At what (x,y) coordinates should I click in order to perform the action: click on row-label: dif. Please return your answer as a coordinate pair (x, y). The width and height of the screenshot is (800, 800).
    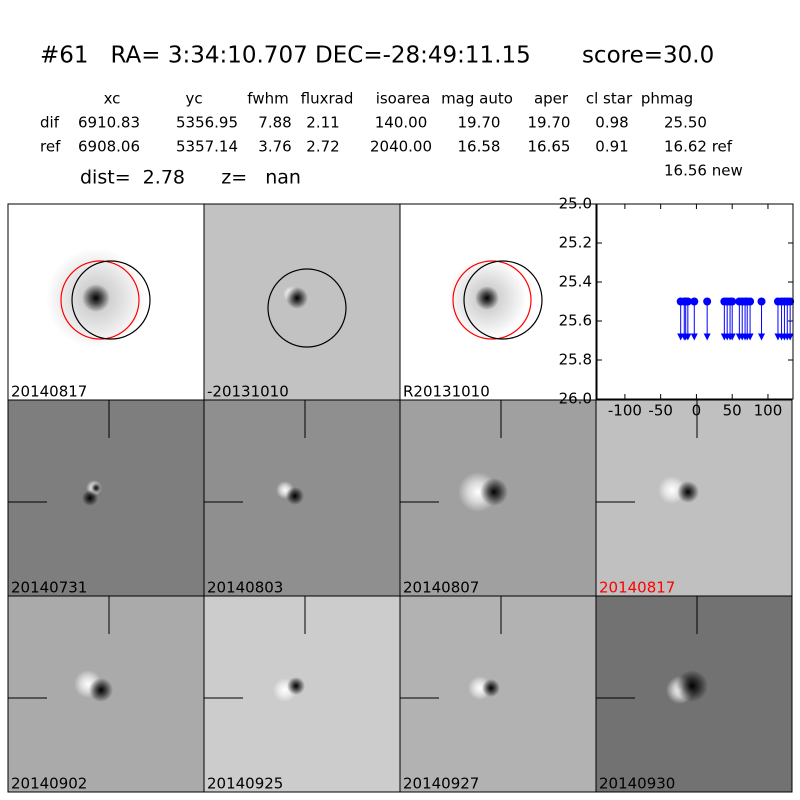
    Looking at the image, I should click on (50, 123).